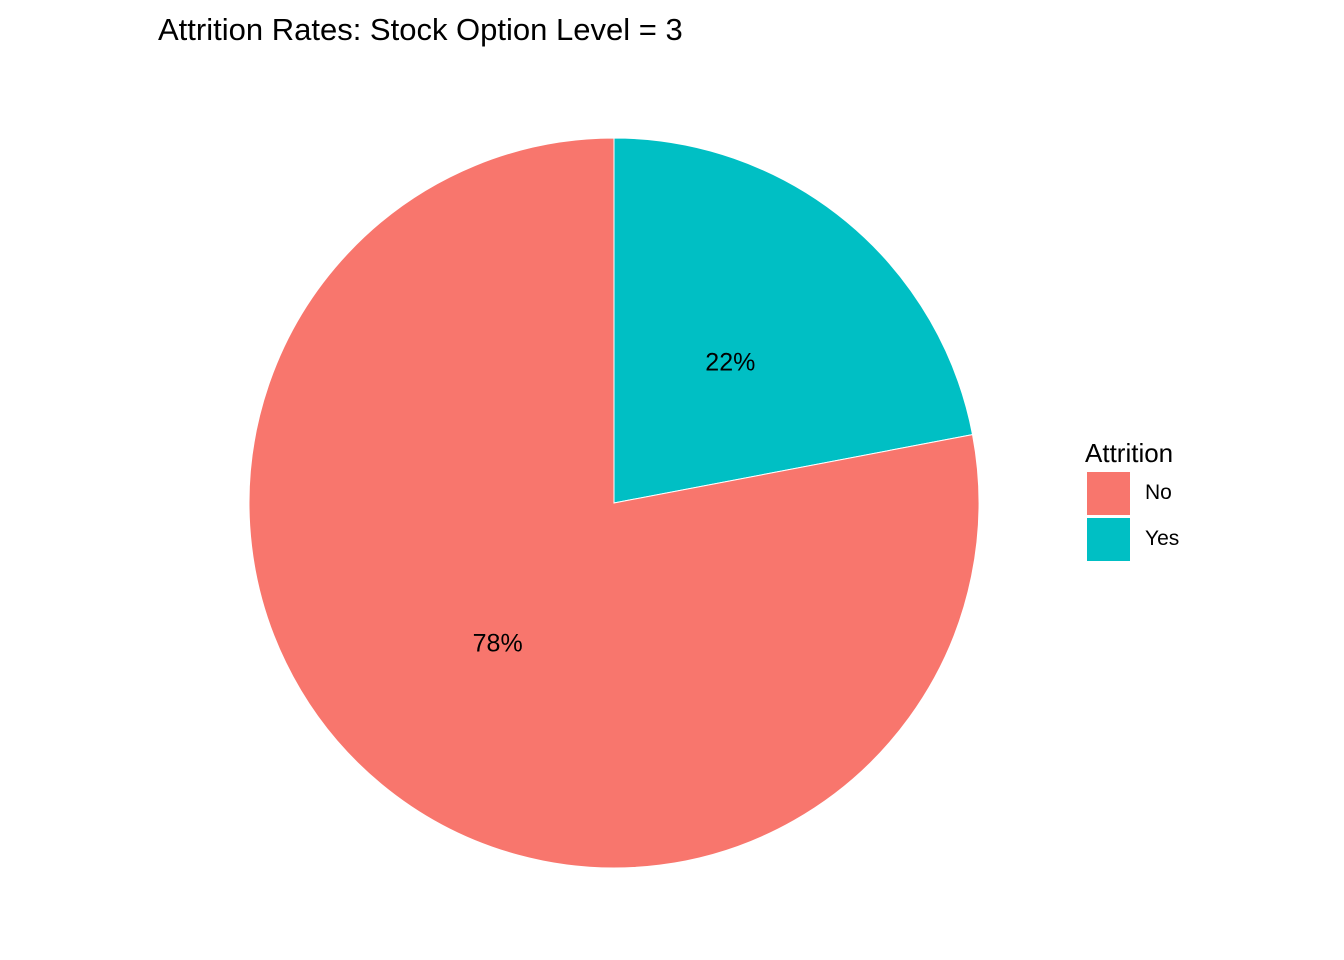 The width and height of the screenshot is (1344, 960). I want to click on legend-title: Attrition, so click(1129, 453).